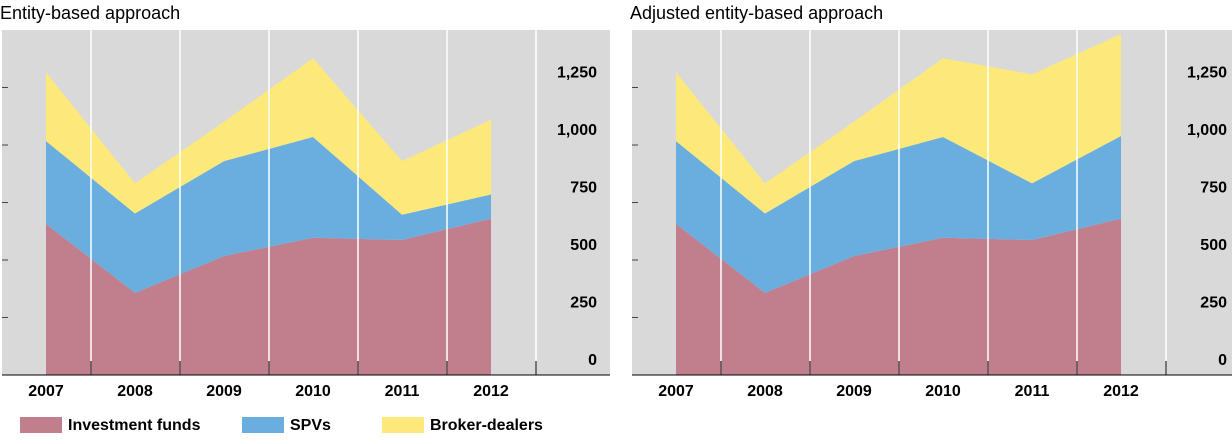 This screenshot has width=1232, height=444. What do you see at coordinates (90, 13) in the screenshot?
I see `chart-title: Entity-based approach` at bounding box center [90, 13].